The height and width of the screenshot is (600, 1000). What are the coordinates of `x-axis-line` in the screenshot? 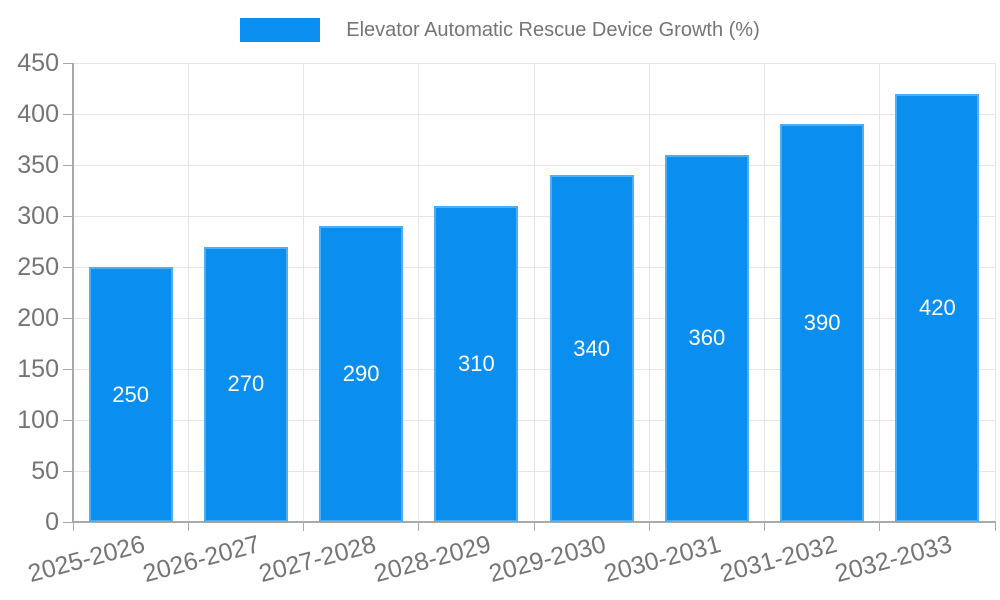 It's located at (534, 522).